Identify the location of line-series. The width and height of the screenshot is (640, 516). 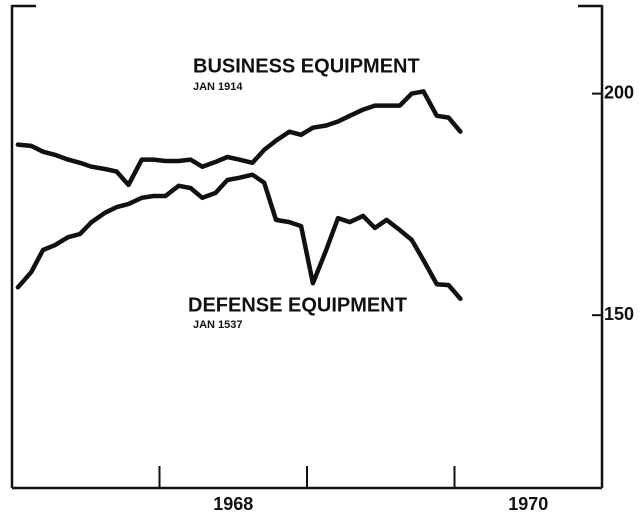
(239, 138).